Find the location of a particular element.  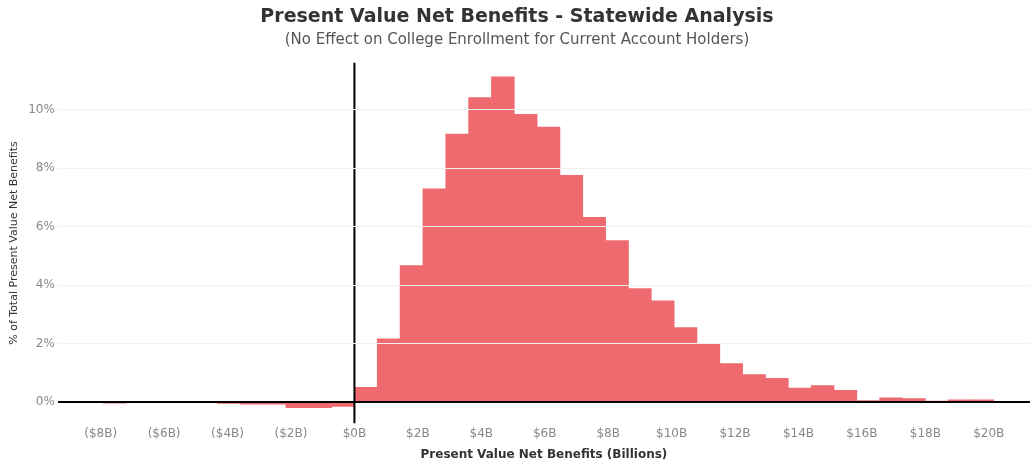

y-tick-label: 8% is located at coordinates (45, 167).